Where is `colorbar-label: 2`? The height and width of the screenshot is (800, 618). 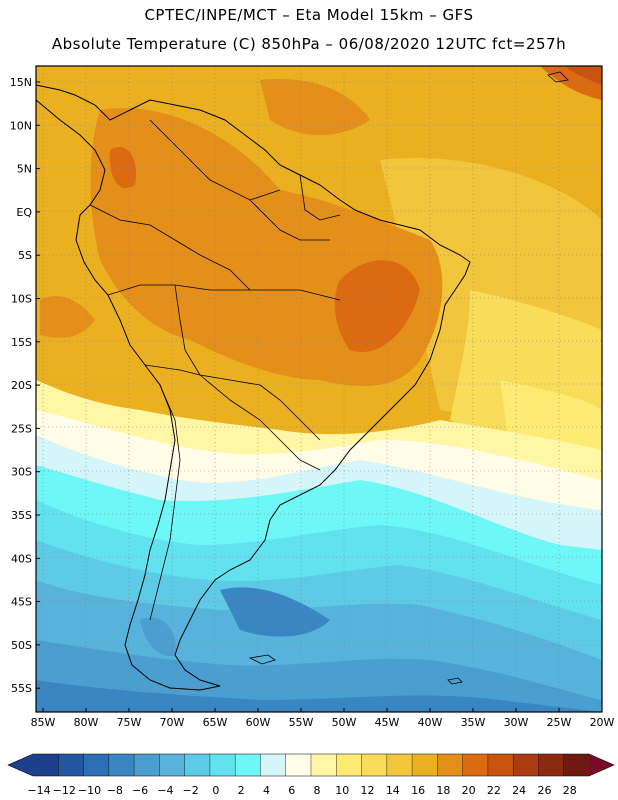 colorbar-label: 2 is located at coordinates (241, 790).